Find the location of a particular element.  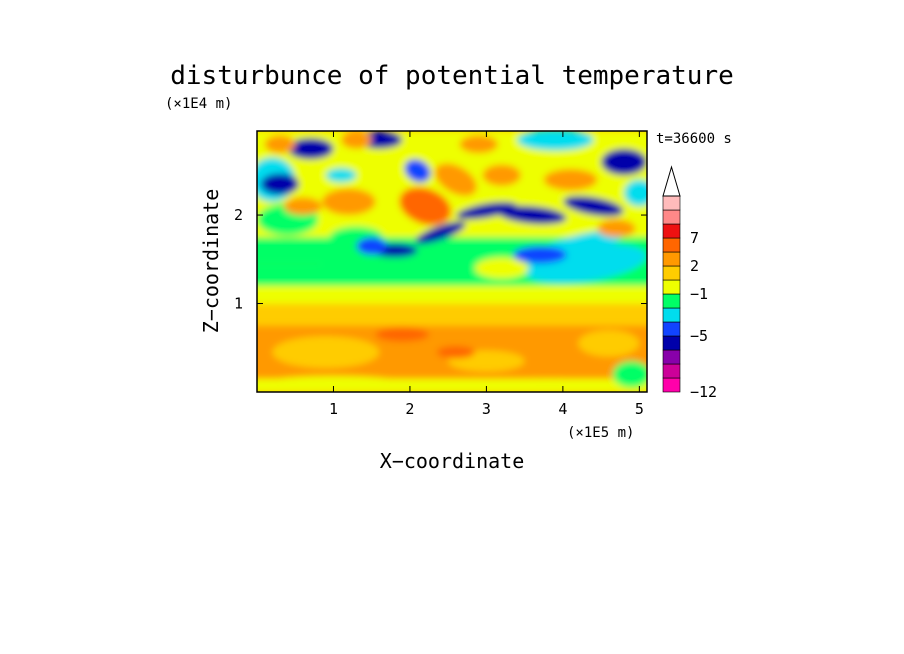

colorbar-label: −1 is located at coordinates (699, 294).